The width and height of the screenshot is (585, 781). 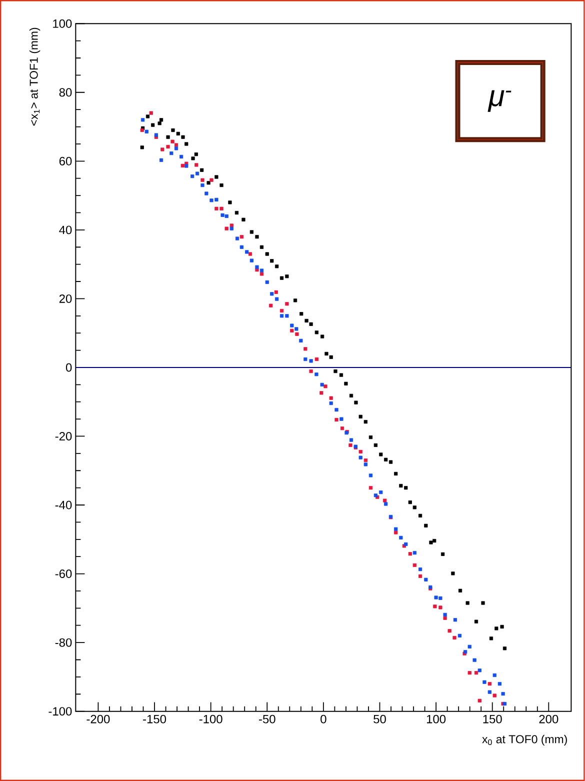 I want to click on x-tick-label: -200, so click(x=98, y=719).